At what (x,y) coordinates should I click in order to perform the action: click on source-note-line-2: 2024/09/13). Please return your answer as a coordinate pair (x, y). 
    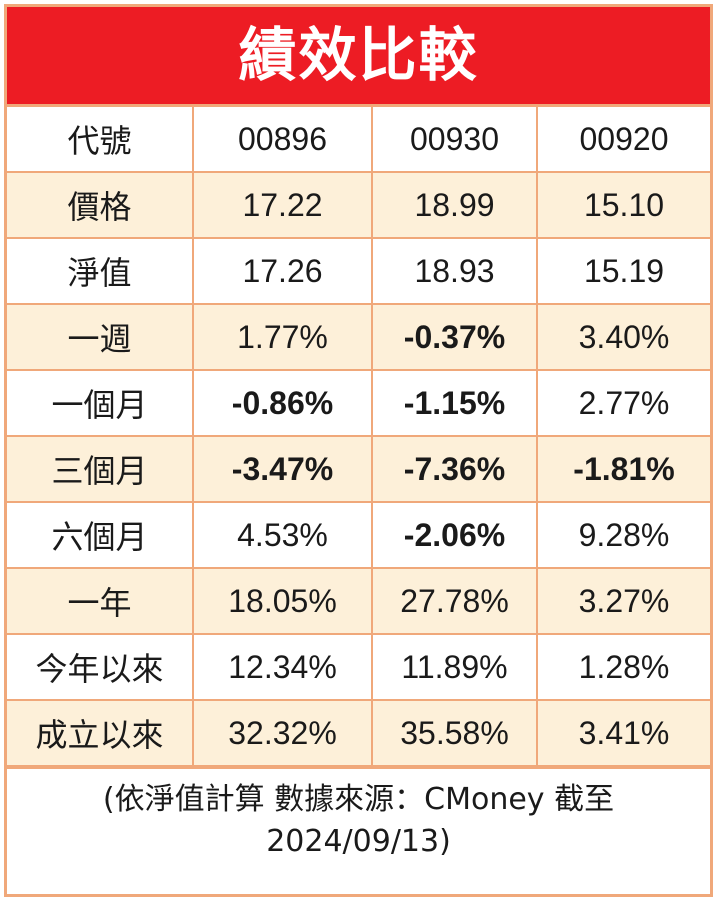
    Looking at the image, I should click on (358, 841).